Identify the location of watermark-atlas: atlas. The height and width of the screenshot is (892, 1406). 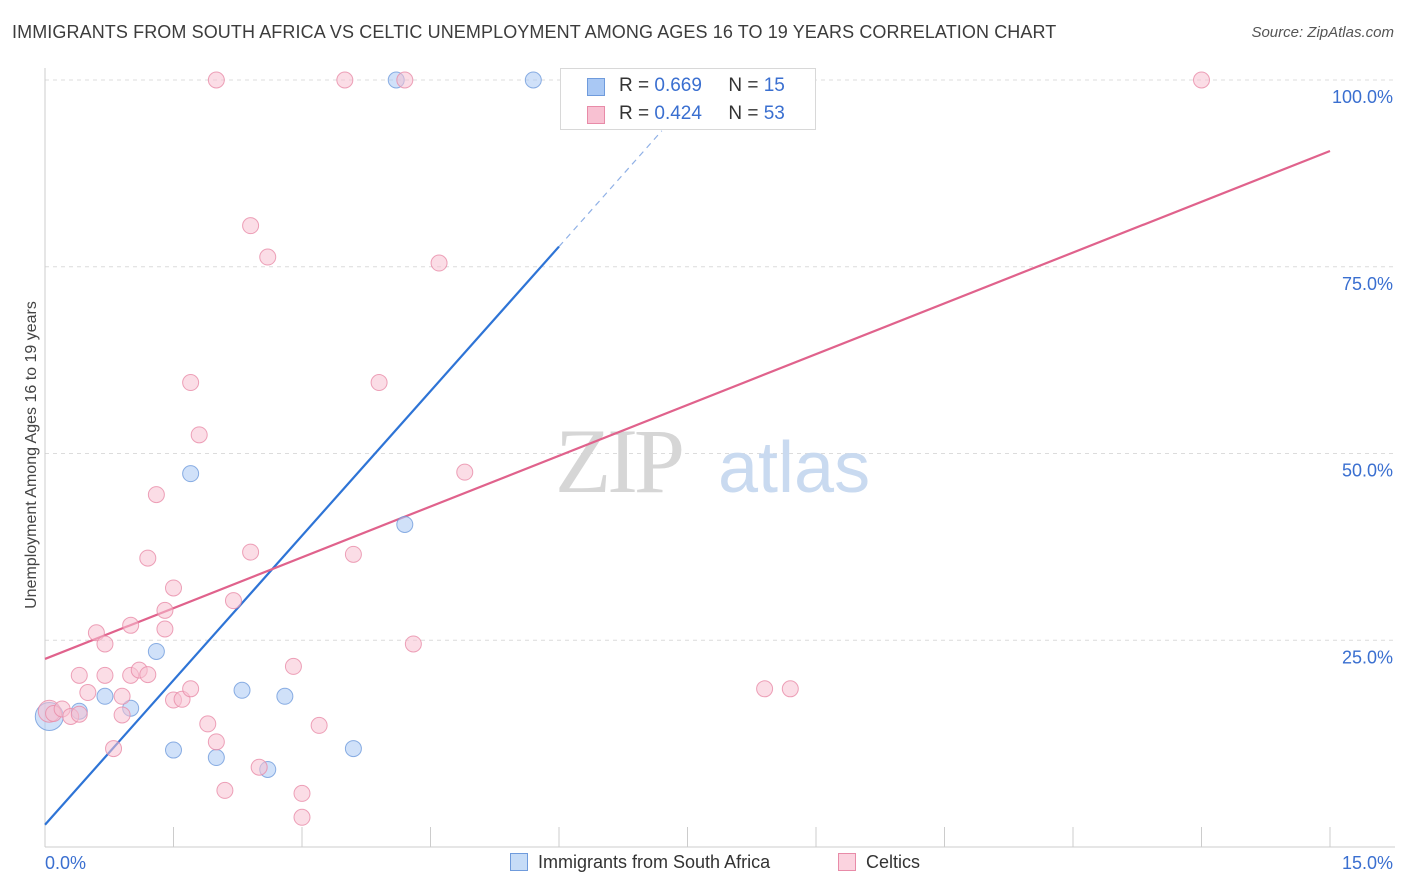
(794, 468).